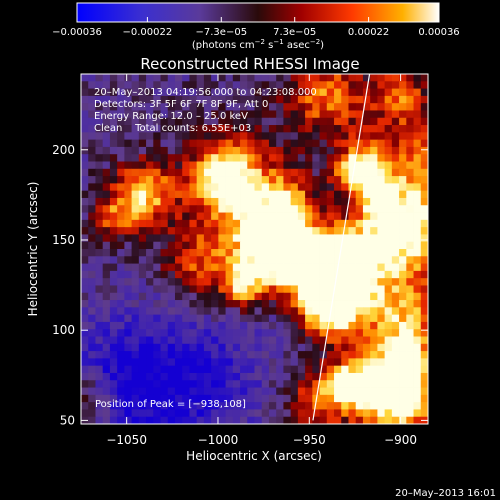 This screenshot has width=500, height=500. What do you see at coordinates (294, 32) in the screenshot?
I see `colorbar-tick-label: 7.3e−05` at bounding box center [294, 32].